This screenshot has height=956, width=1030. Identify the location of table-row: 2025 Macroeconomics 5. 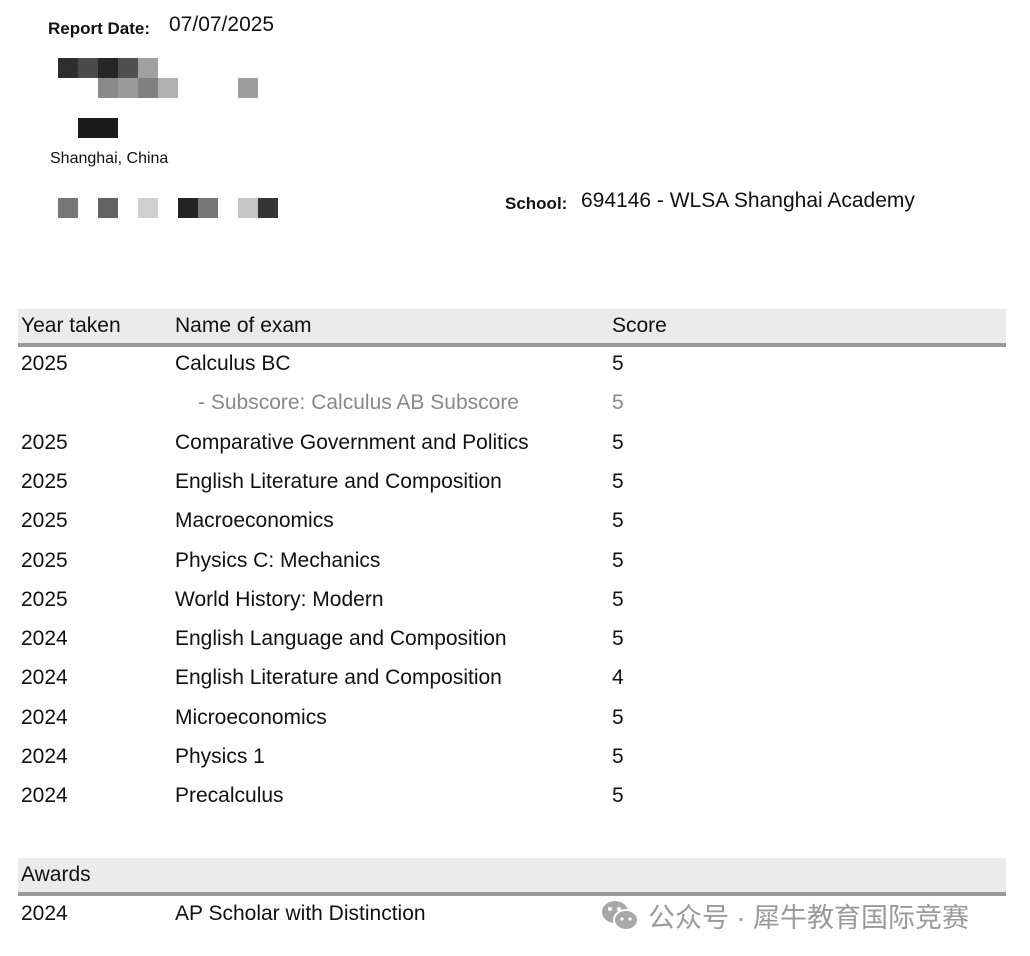
(515, 524).